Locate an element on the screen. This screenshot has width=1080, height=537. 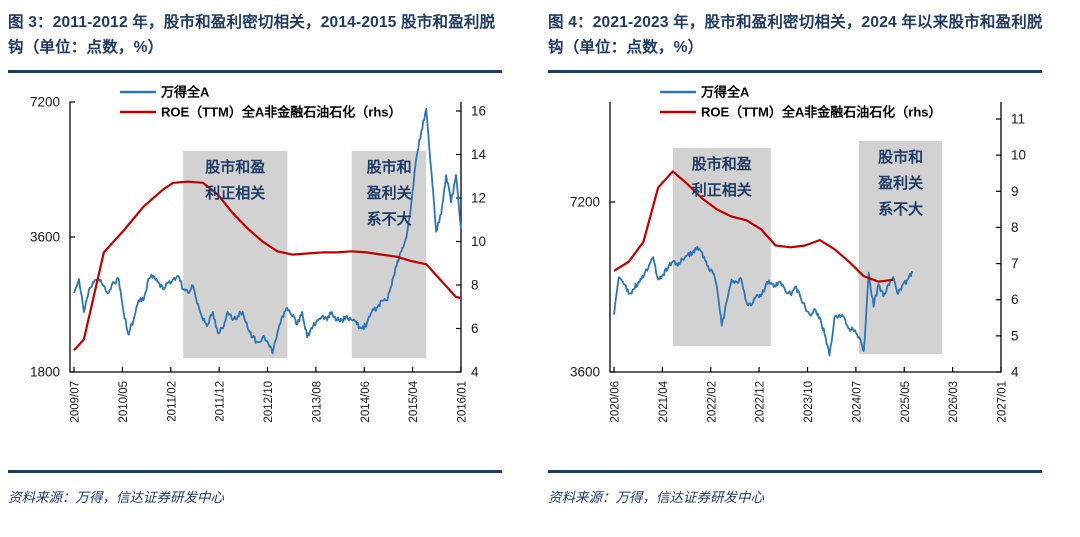
x-axis-tick-label: 2025/05 is located at coordinates (906, 402).